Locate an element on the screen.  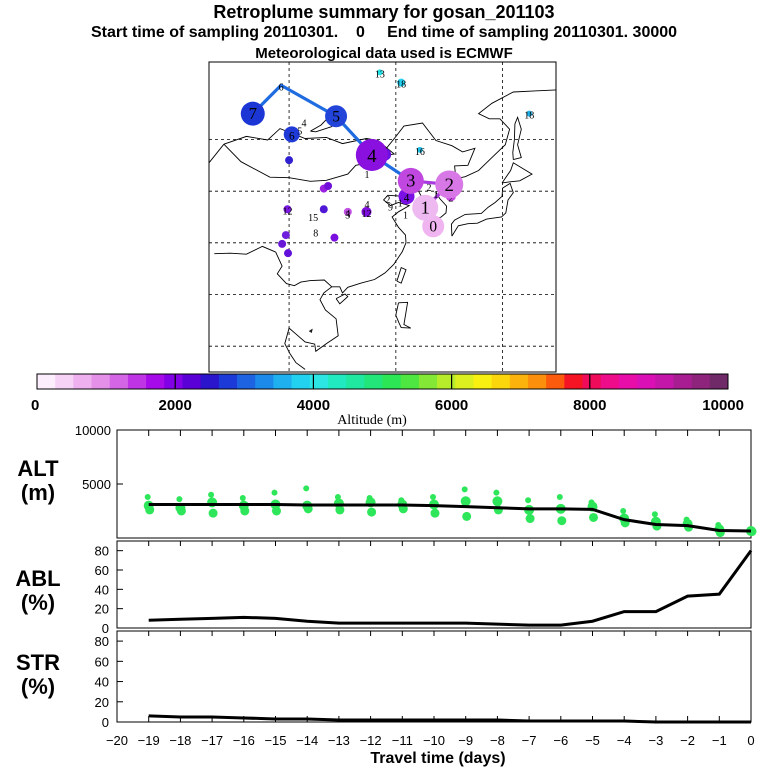
alt-y-tick-label: 10000 is located at coordinates (93, 430).